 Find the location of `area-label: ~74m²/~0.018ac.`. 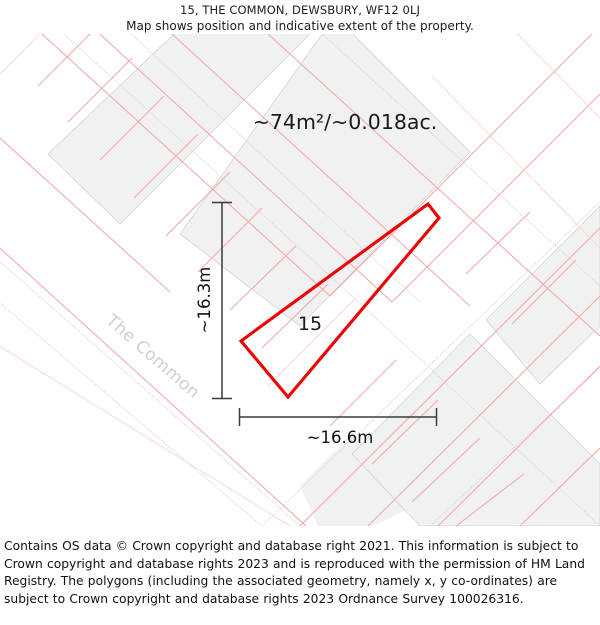

area-label: ~74m²/~0.018ac. is located at coordinates (345, 122).